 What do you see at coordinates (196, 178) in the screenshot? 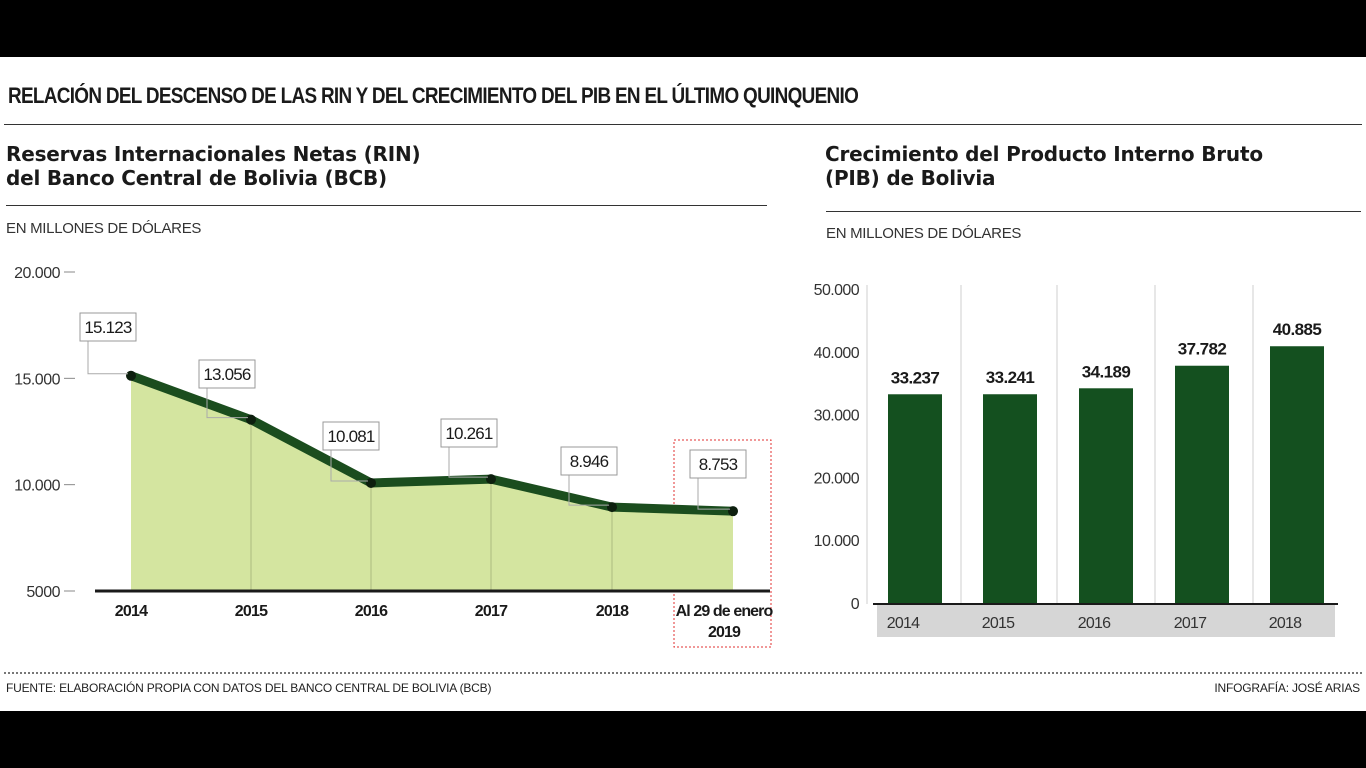
I see `rin-title-line2: del Banco Central de Bolivia (BCB)` at bounding box center [196, 178].